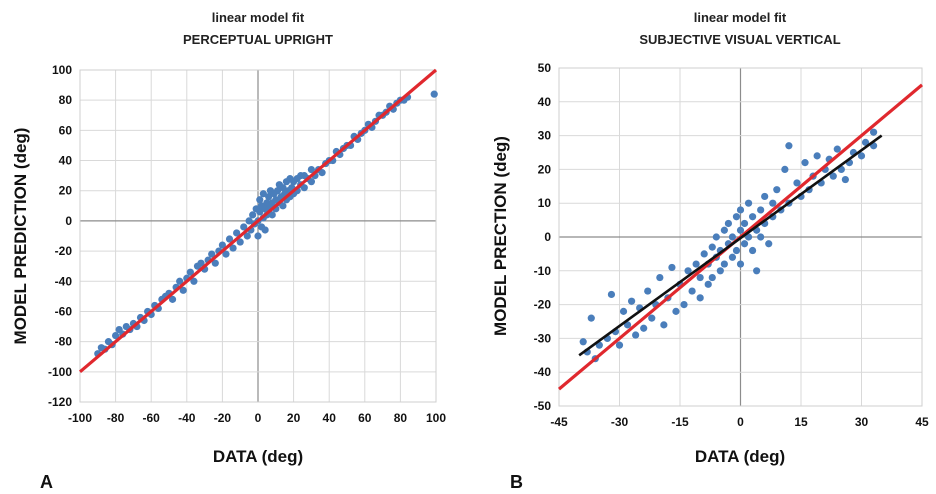 The width and height of the screenshot is (936, 494). What do you see at coordinates (258, 456) in the screenshot?
I see `panel-a-x-axis-label: DATA (deg)` at bounding box center [258, 456].